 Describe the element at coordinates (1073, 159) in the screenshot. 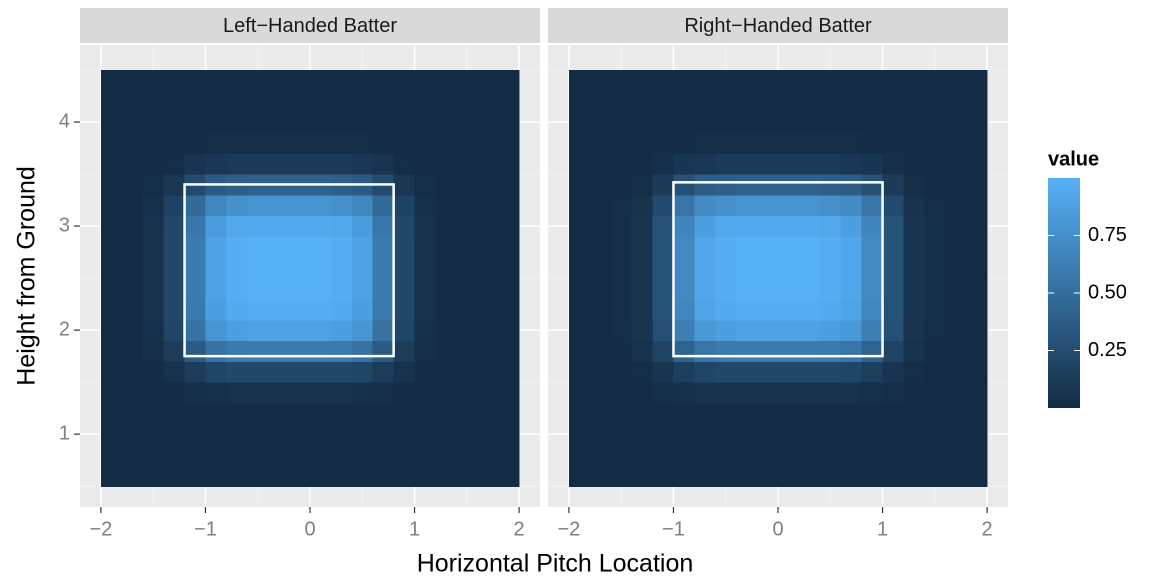

I see `legend-title: value` at that location.